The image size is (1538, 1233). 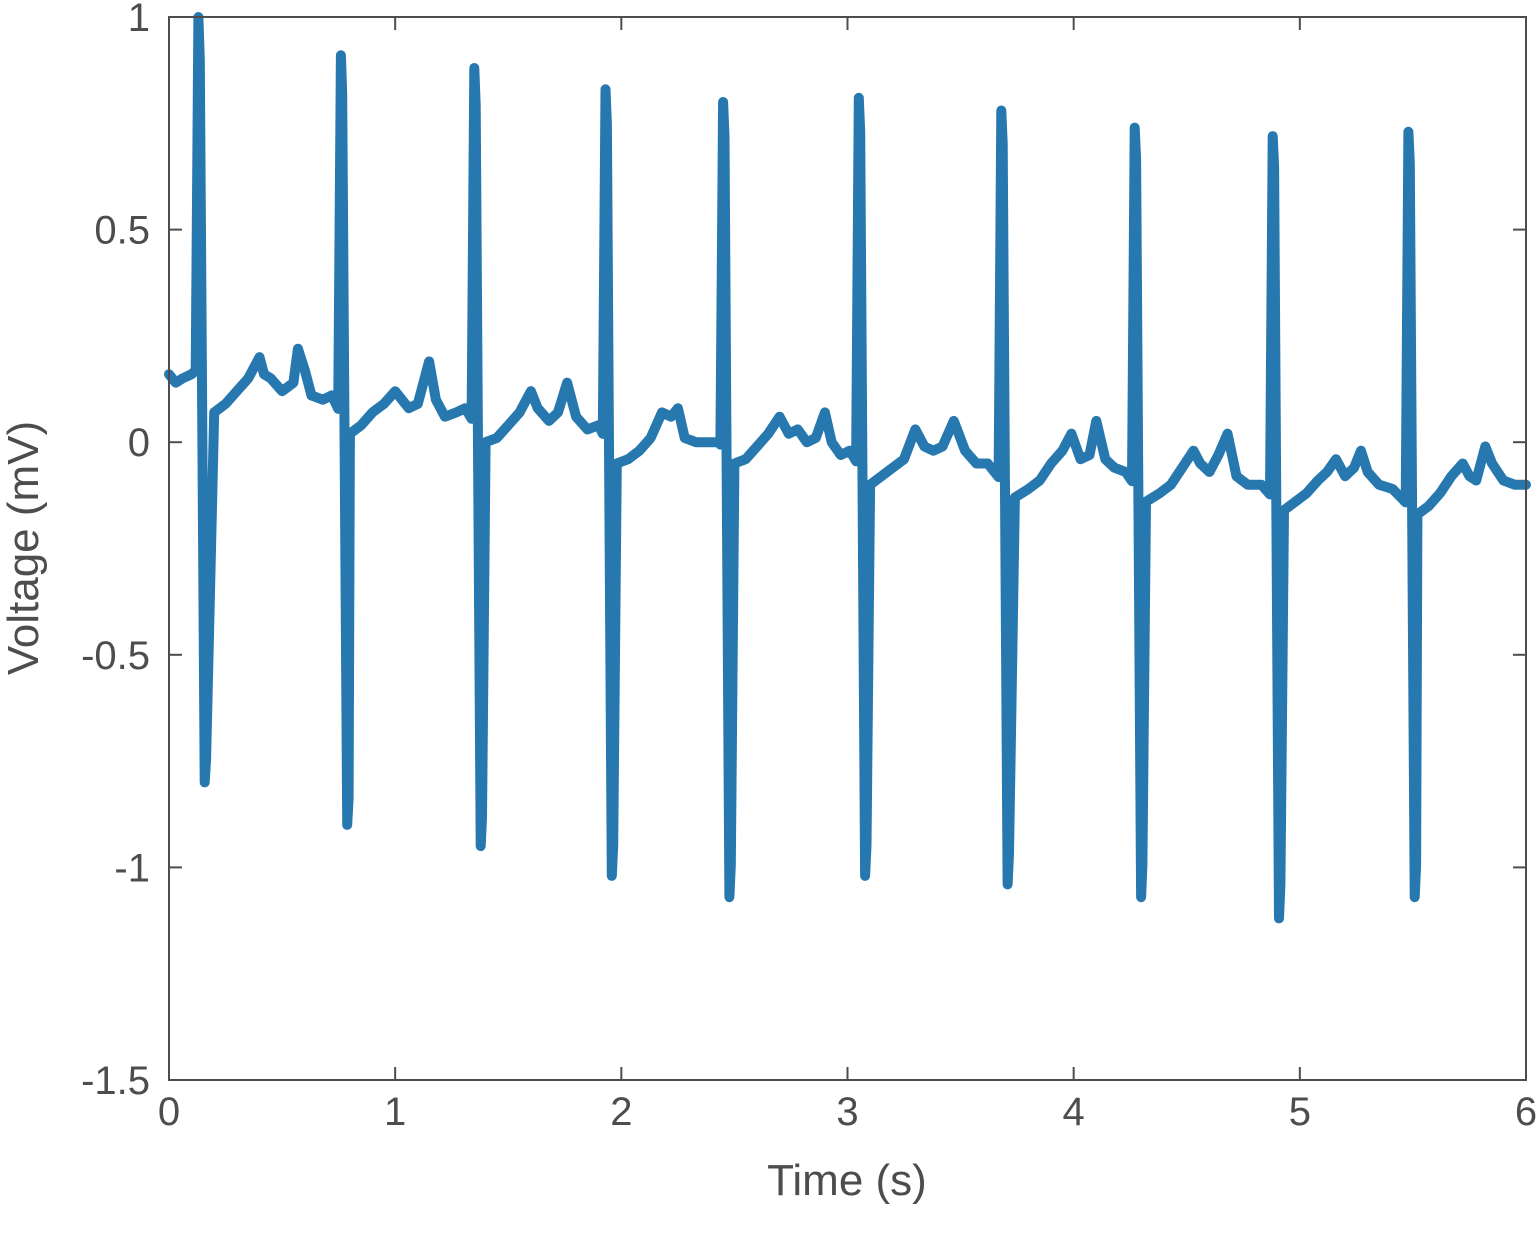 What do you see at coordinates (122, 231) in the screenshot?
I see `y-tick-label: 0.5` at bounding box center [122, 231].